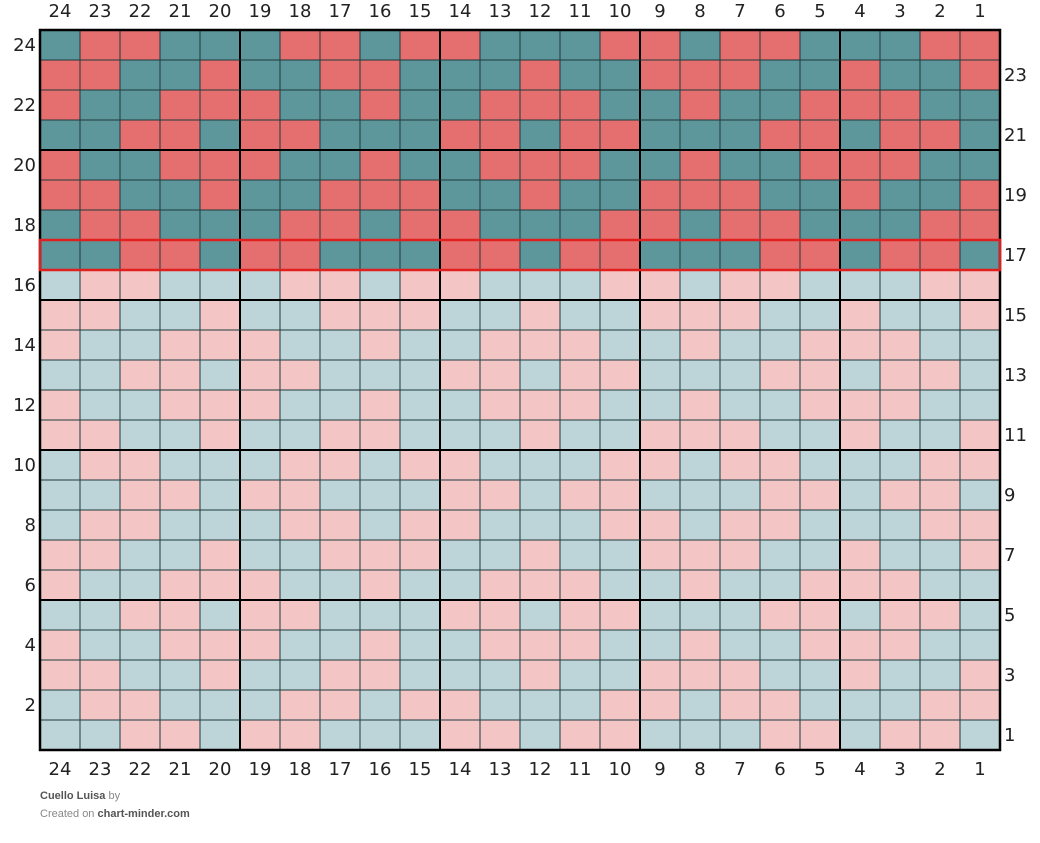  What do you see at coordinates (460, 769) in the screenshot?
I see `column-label-bottom: 14` at bounding box center [460, 769].